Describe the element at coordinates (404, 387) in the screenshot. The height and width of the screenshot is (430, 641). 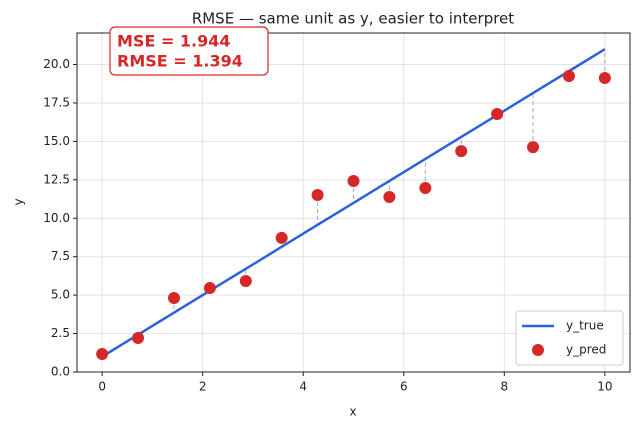
I see `x-tick-label: 6` at that location.